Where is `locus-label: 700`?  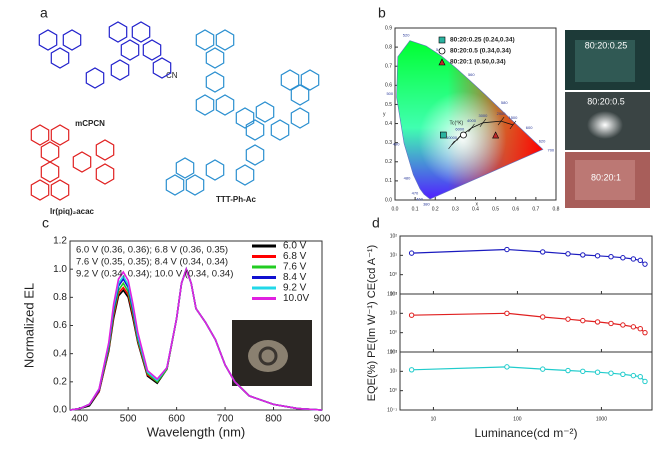
locus-label: 700 is located at coordinates (550, 149).